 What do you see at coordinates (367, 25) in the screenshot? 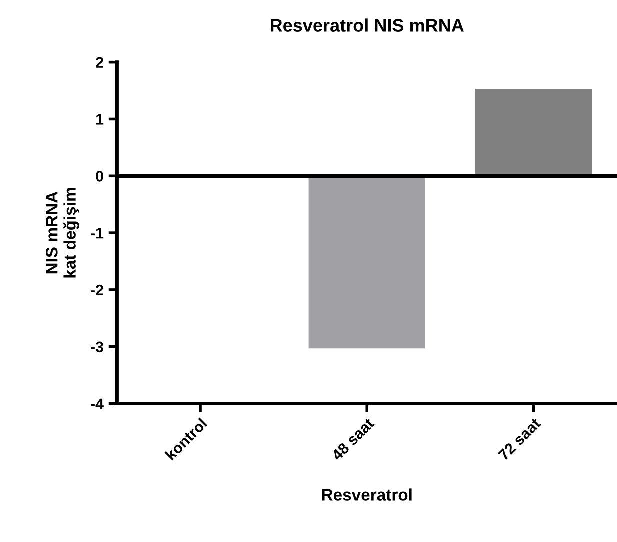
I see `chart-title: Resveratrol NIS mRNA` at bounding box center [367, 25].